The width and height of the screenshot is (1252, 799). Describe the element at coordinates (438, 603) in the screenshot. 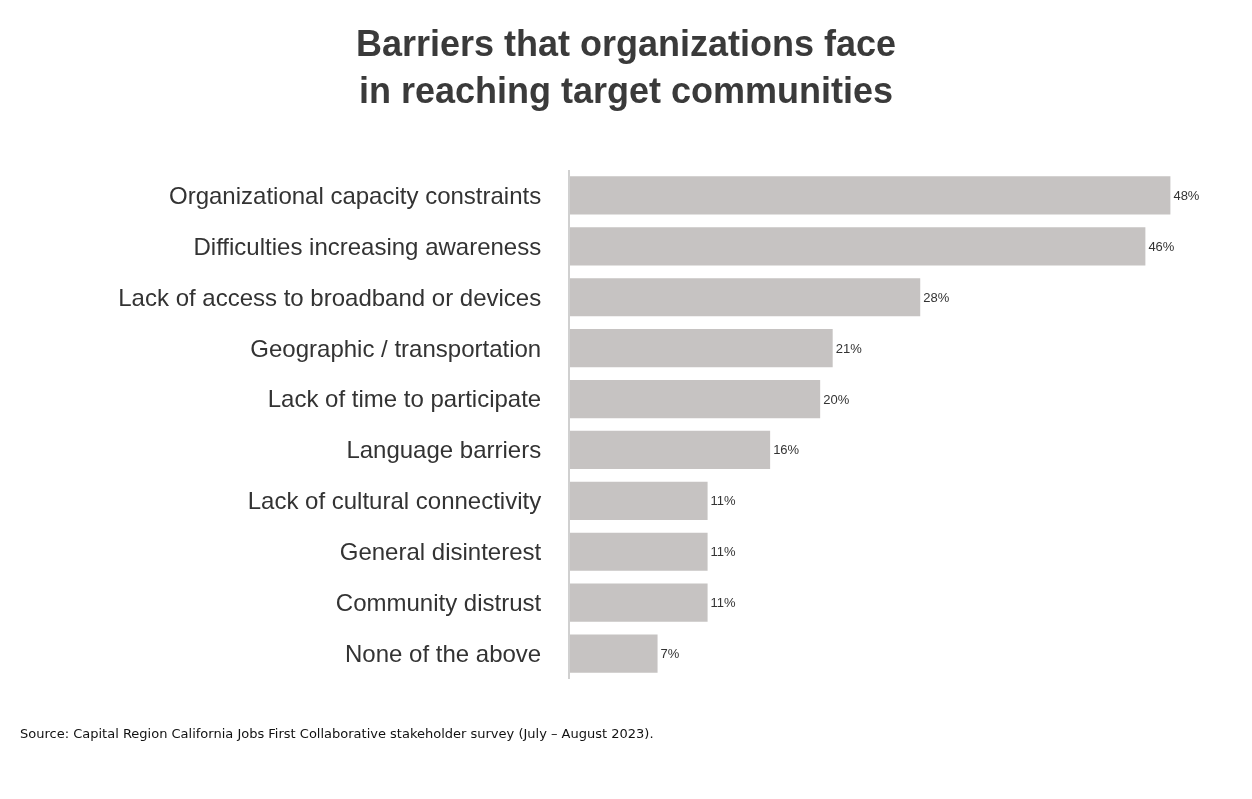

I see `y-tick-label: Community distrust` at that location.